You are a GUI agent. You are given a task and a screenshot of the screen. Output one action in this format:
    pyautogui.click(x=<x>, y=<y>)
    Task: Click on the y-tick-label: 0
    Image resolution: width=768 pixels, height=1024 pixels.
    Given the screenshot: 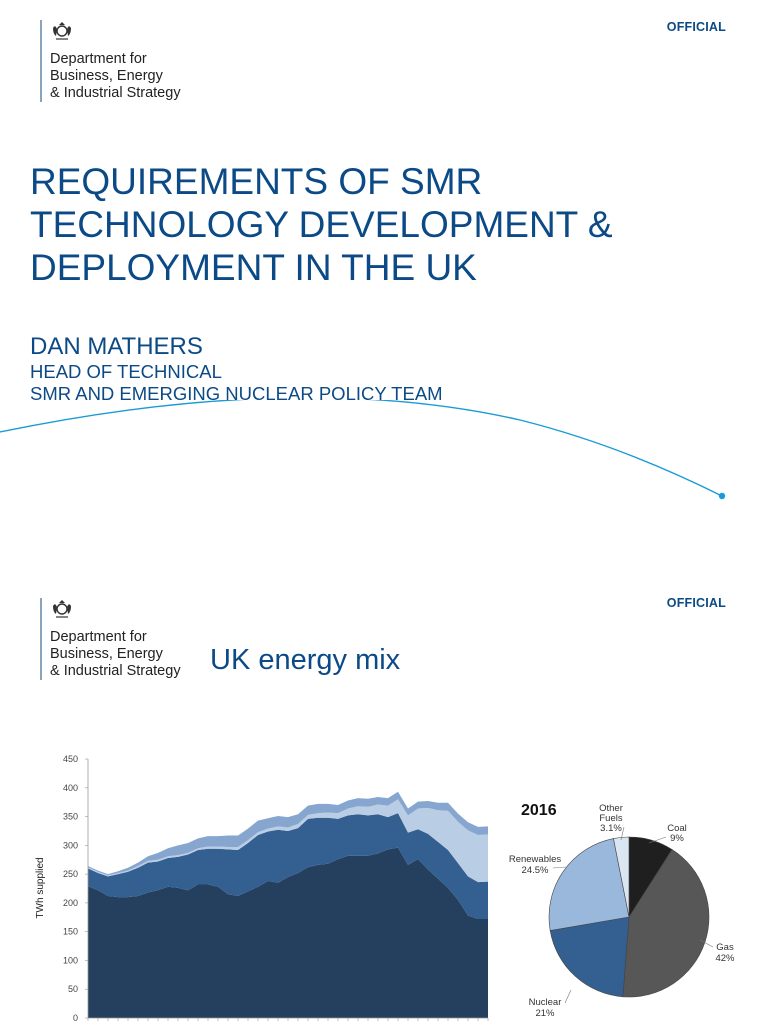 What is the action you would take?
    pyautogui.click(x=75, y=1018)
    